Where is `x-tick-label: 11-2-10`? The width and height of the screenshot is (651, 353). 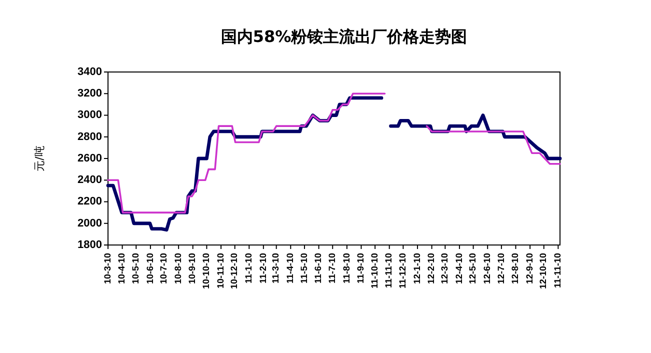 x-tick-label: 11-2-10 is located at coordinates (263, 268).